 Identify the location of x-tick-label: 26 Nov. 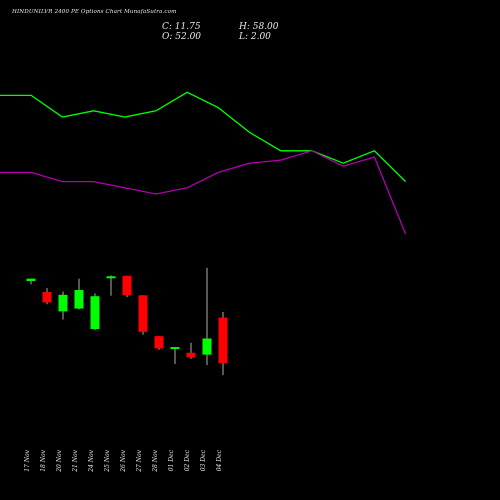
(123, 460).